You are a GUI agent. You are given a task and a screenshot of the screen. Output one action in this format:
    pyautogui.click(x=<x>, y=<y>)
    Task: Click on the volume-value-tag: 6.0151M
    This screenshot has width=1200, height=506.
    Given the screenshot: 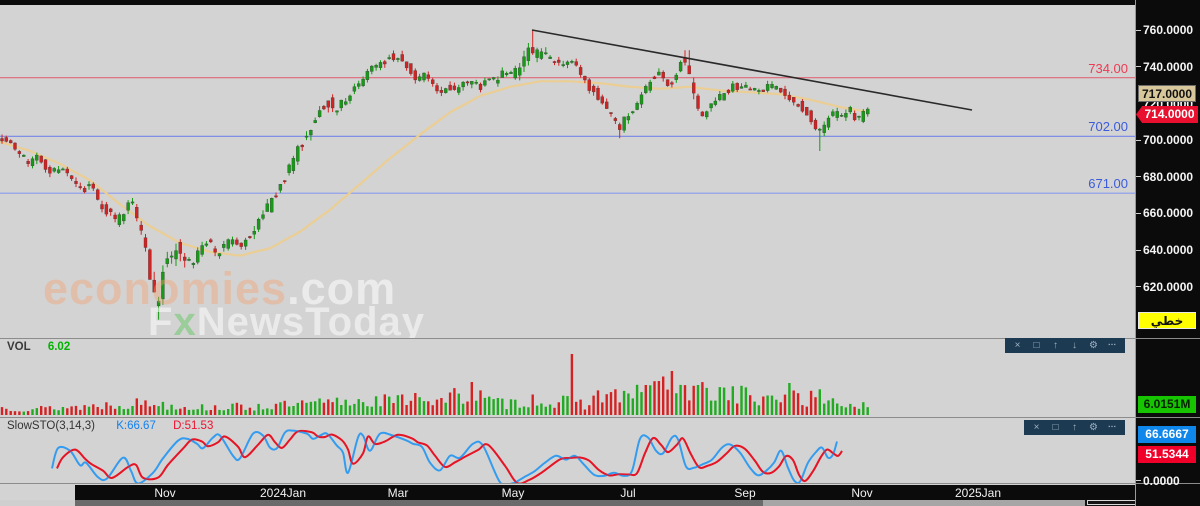 What is the action you would take?
    pyautogui.click(x=1167, y=404)
    